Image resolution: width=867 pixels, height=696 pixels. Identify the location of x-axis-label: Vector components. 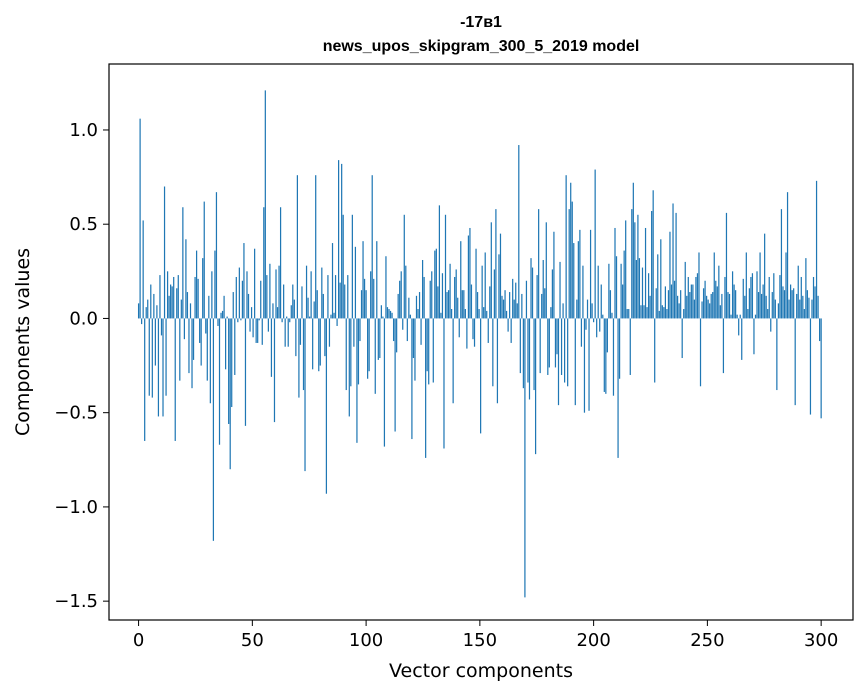
(481, 671).